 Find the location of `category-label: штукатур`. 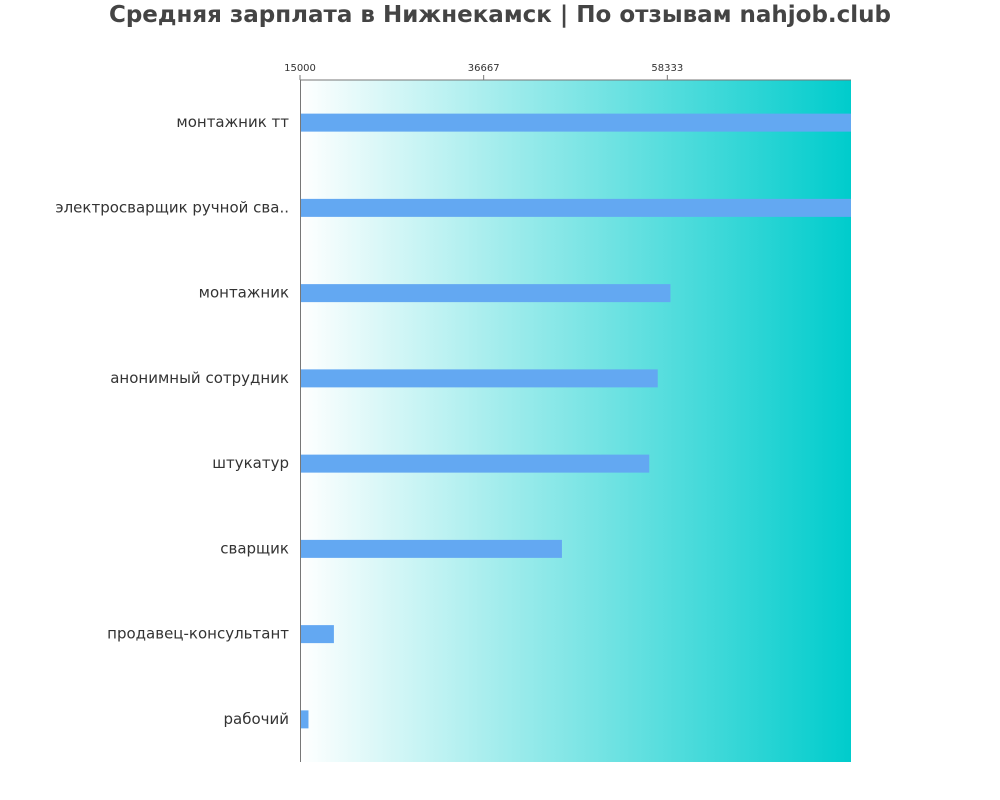

category-label: штукатур is located at coordinates (250, 463).